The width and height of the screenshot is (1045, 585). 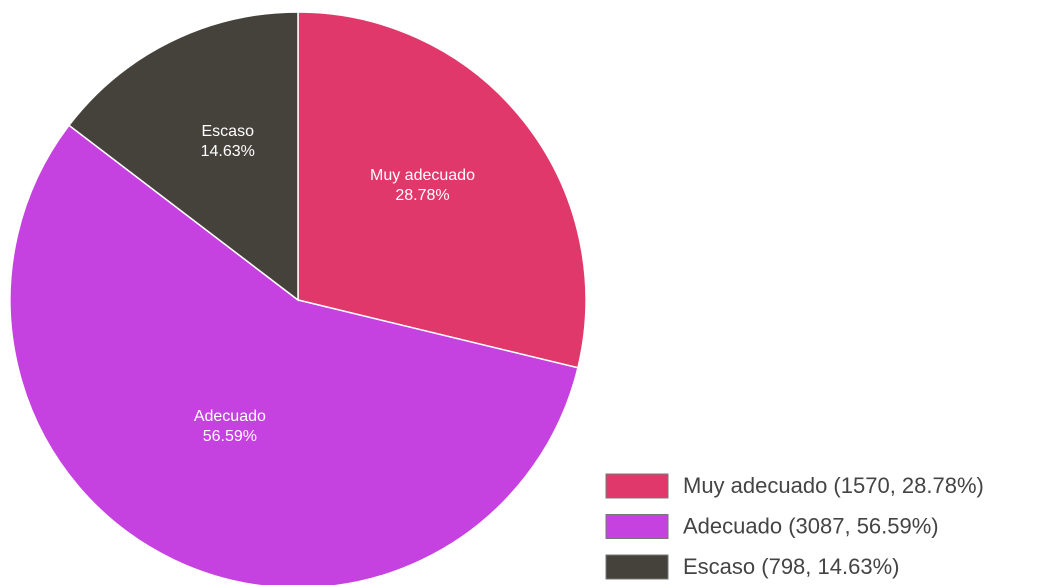 What do you see at coordinates (228, 151) in the screenshot?
I see `slice-percentage: 14.63%` at bounding box center [228, 151].